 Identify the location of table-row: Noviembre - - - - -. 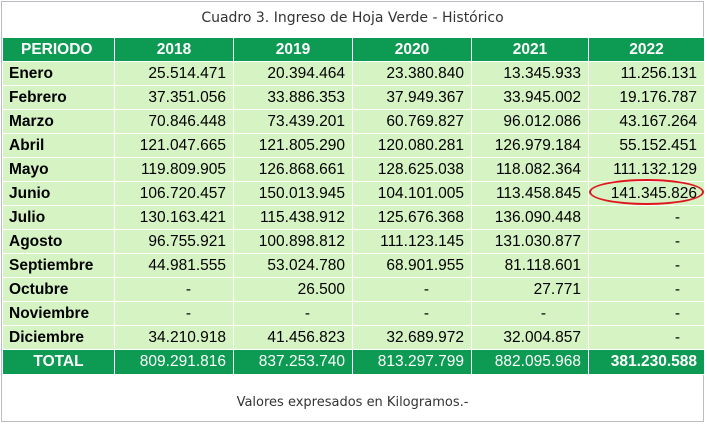
(353, 313).